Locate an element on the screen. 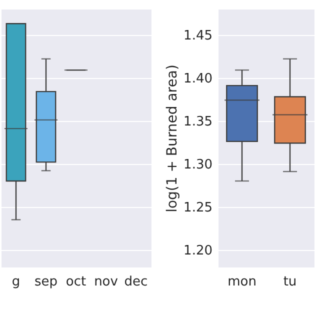 The image size is (320, 320). x-tick-label: tu is located at coordinates (290, 282).